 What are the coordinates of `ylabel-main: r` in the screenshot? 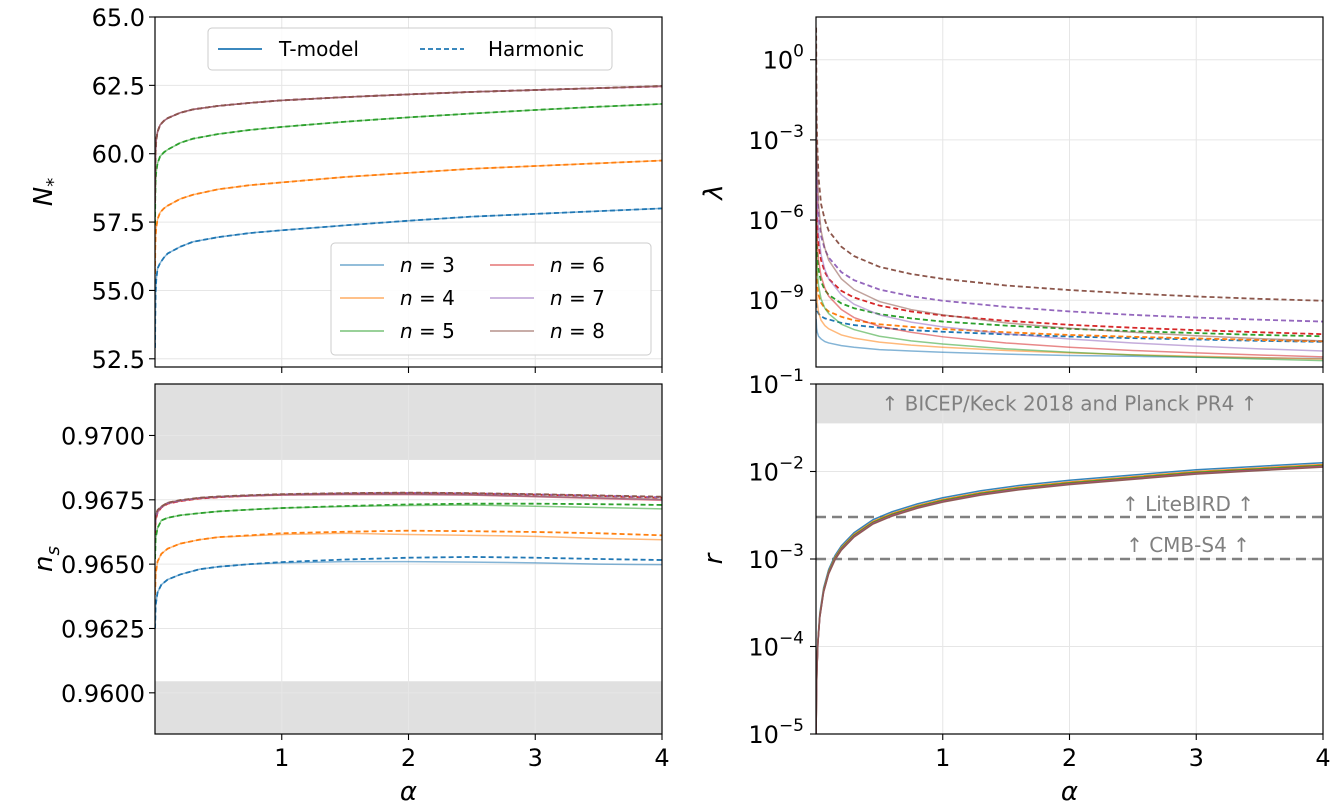 It's located at (714, 557).